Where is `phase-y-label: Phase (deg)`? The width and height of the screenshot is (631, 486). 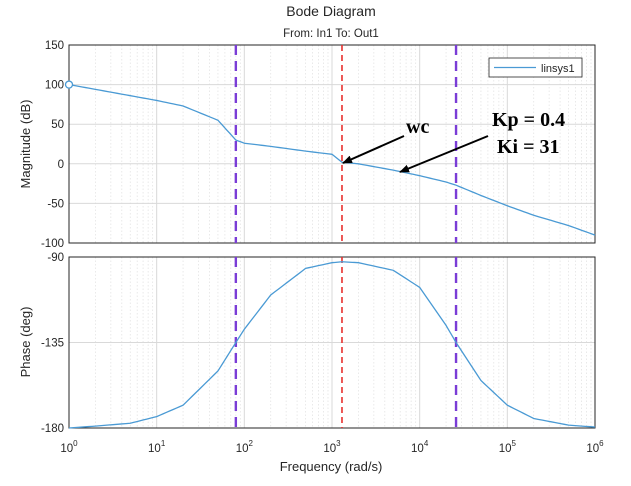
phase-y-label: Phase (deg) is located at coordinates (25, 342).